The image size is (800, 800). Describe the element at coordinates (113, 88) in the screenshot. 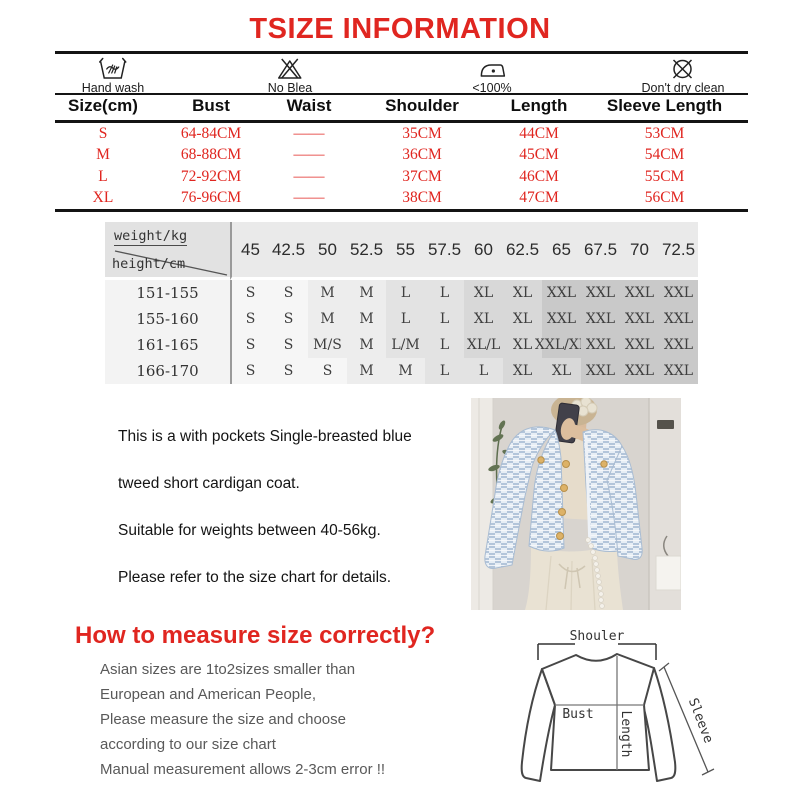

I see `care-label: Hand wash` at that location.